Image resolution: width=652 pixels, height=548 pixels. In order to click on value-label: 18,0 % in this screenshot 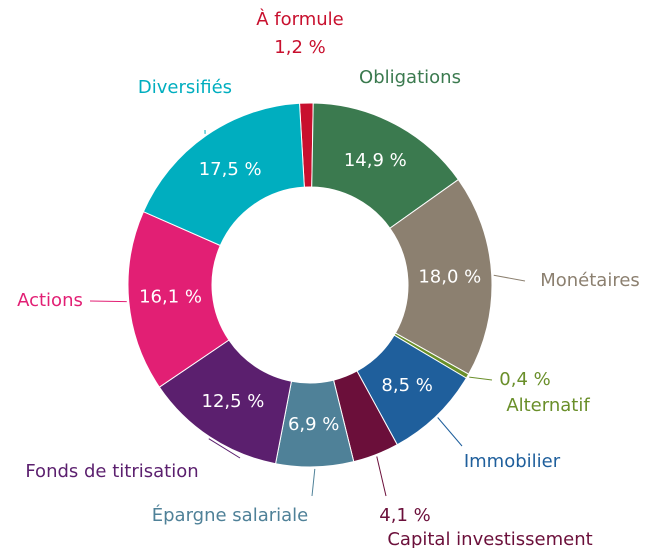, I will do `click(449, 277)`.